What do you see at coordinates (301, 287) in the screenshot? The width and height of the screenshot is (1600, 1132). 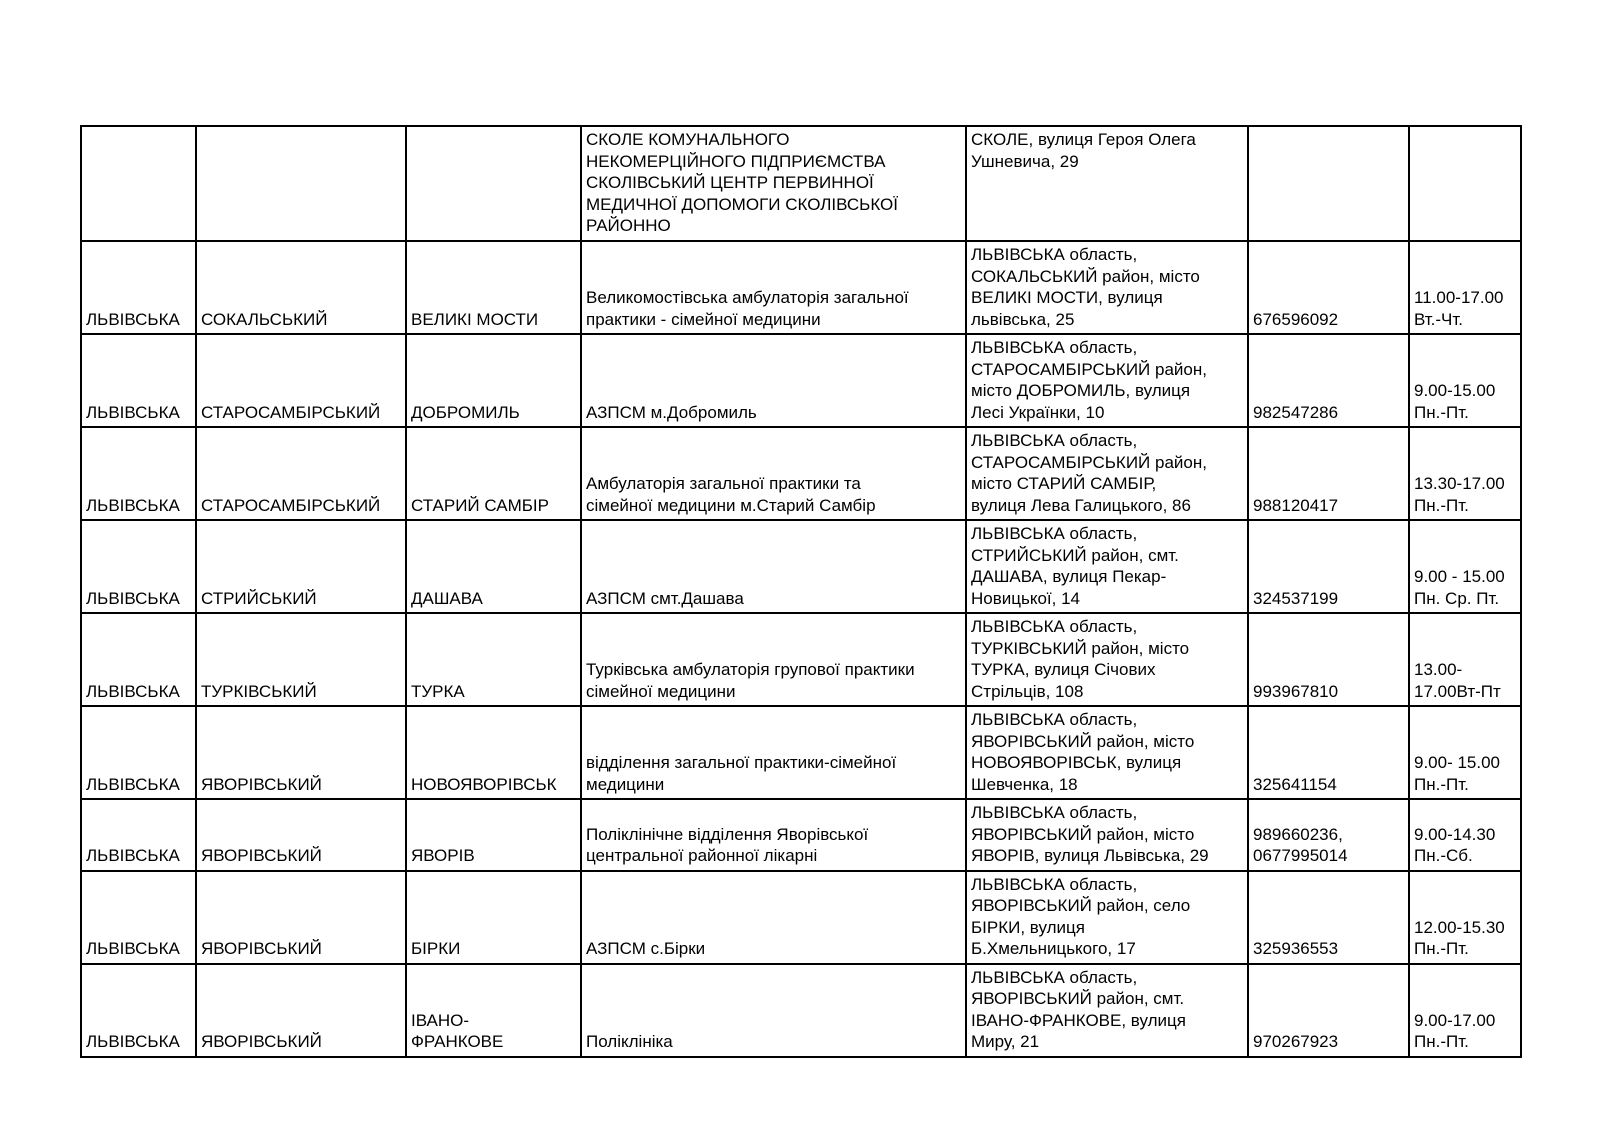 I see `cell-district: СОКАЛЬСЬКИЙ` at bounding box center [301, 287].